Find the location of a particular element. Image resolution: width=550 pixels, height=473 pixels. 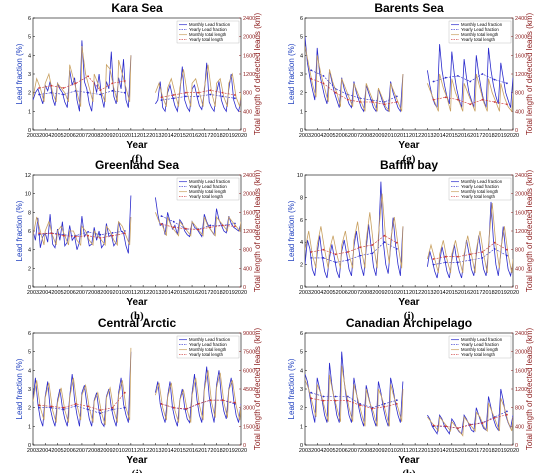

y-right-tick-label: 1200 is located at coordinates (521, 75).